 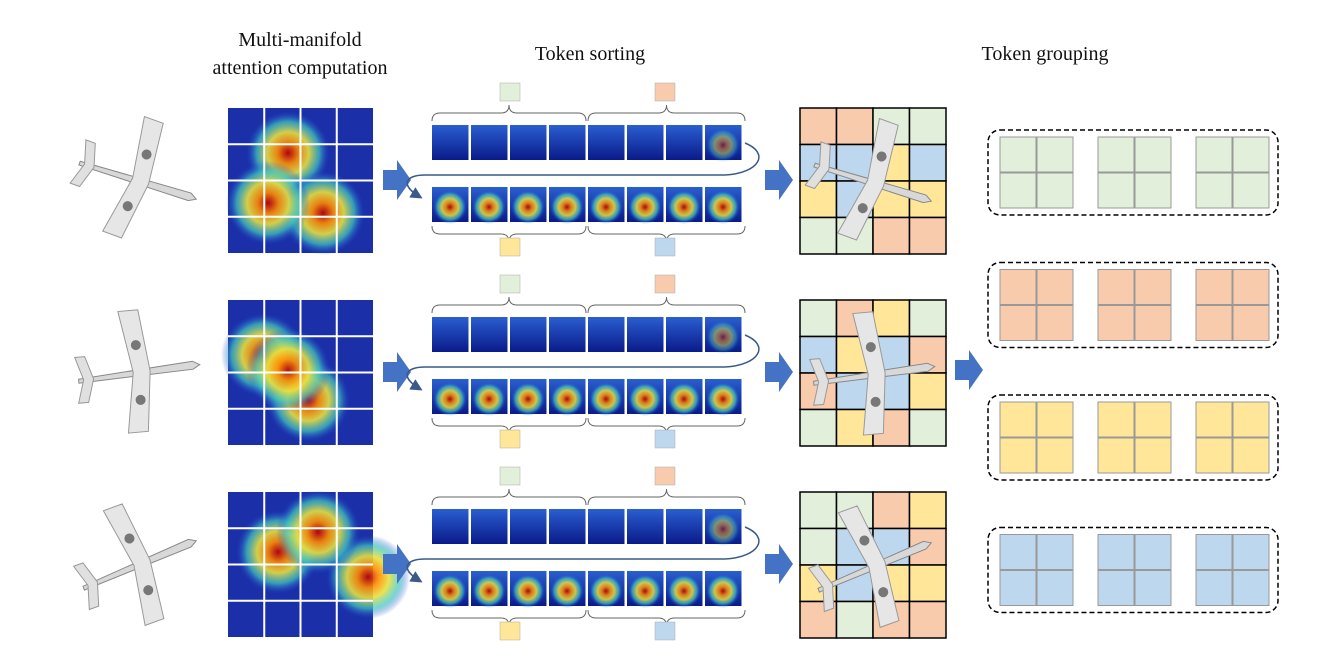 I want to click on column-title: attention computation, so click(x=300, y=68).